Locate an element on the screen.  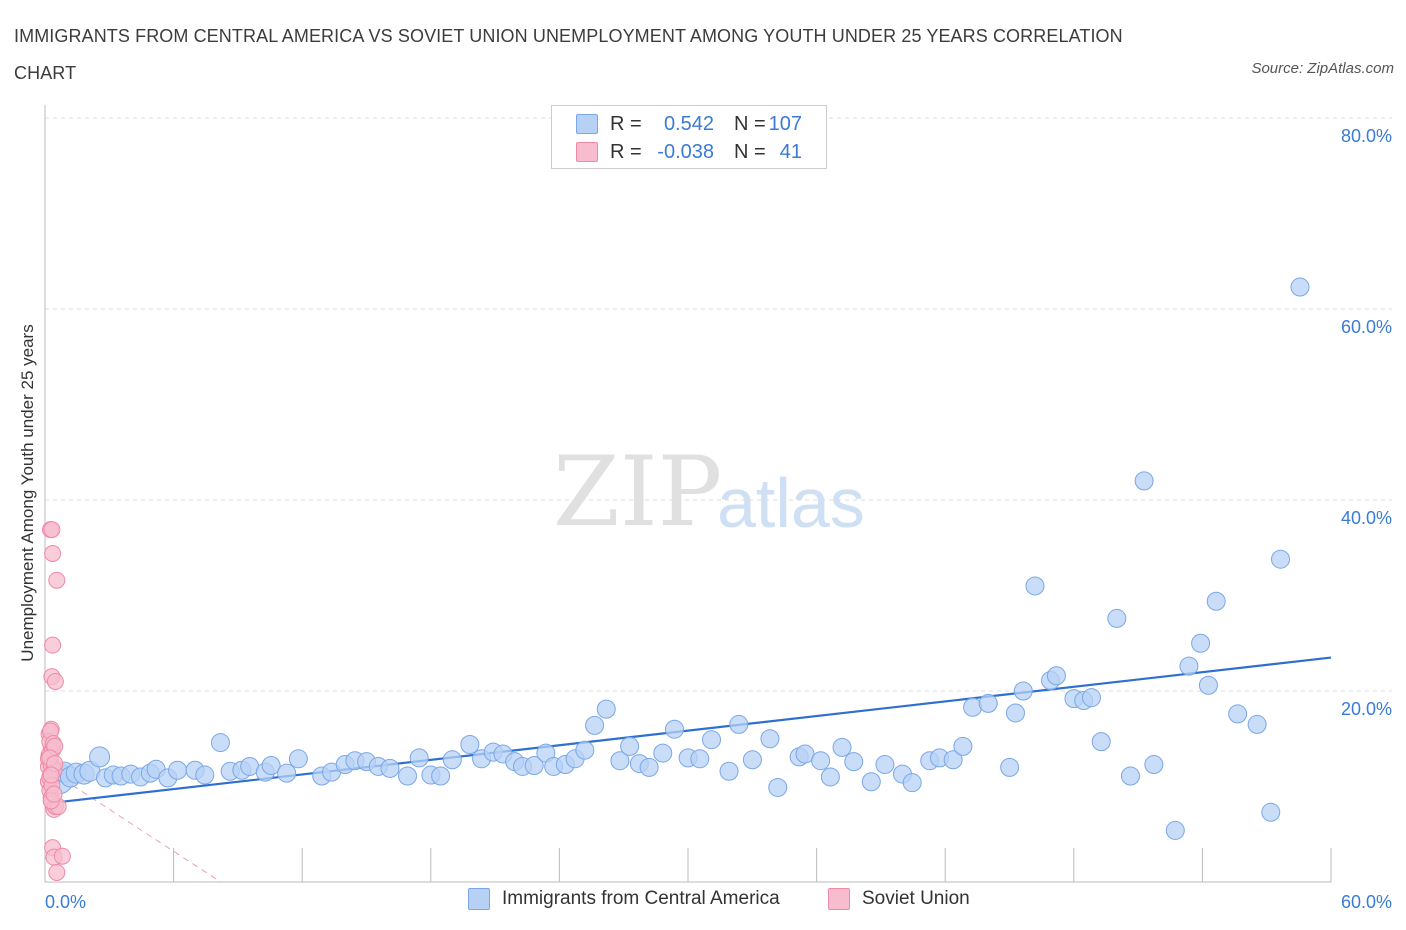
source-label: Source: ZipAtlas.com is located at coordinates (1322, 68).